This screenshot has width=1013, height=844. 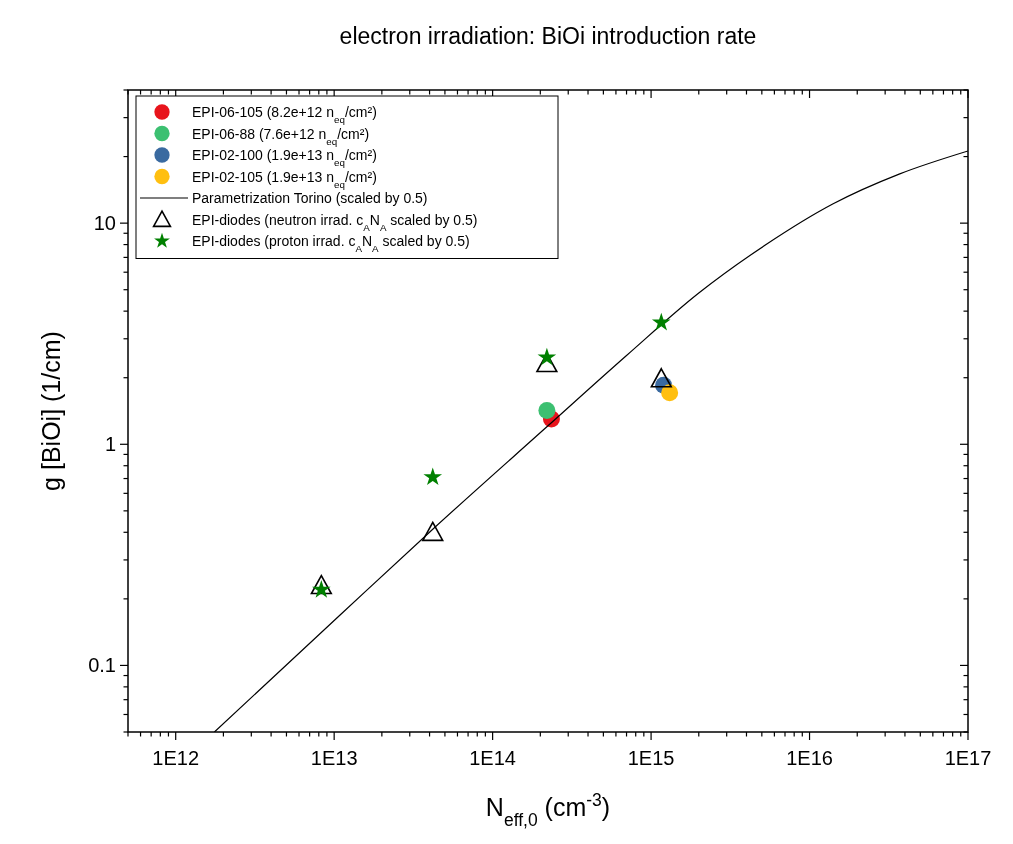 I want to click on legend-label: EPI-diodes (proton irrad. c$_{A}$N$_{A}$ scaled by 0.5), so click(x=331, y=243).